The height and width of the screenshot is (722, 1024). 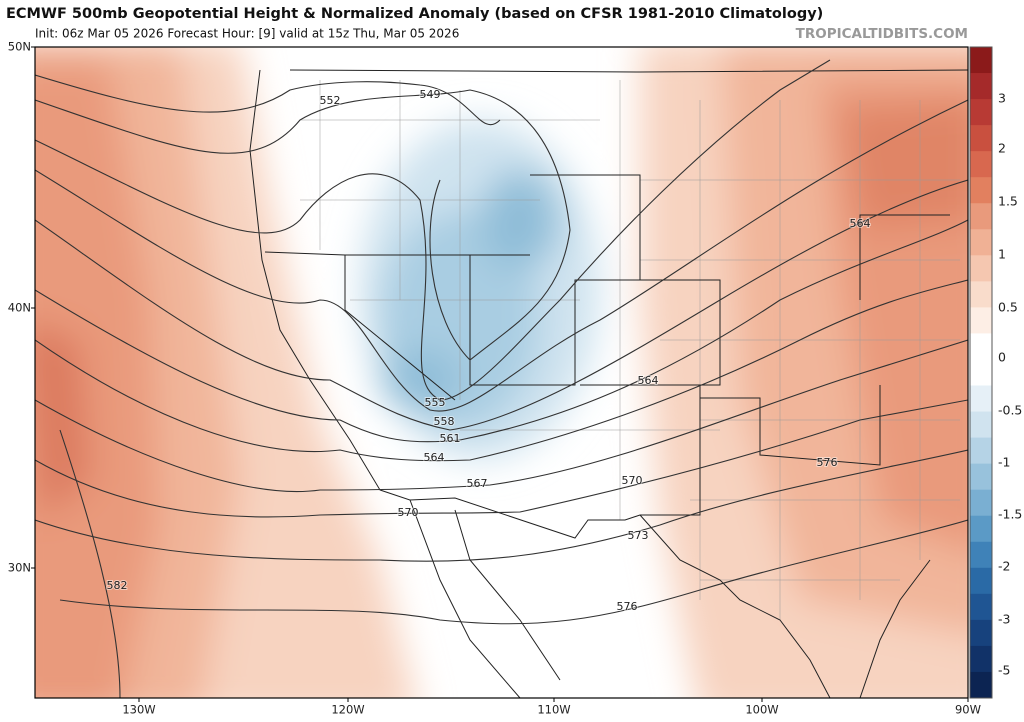 What do you see at coordinates (117, 585) in the screenshot?
I see `contour-label: 582` at bounding box center [117, 585].